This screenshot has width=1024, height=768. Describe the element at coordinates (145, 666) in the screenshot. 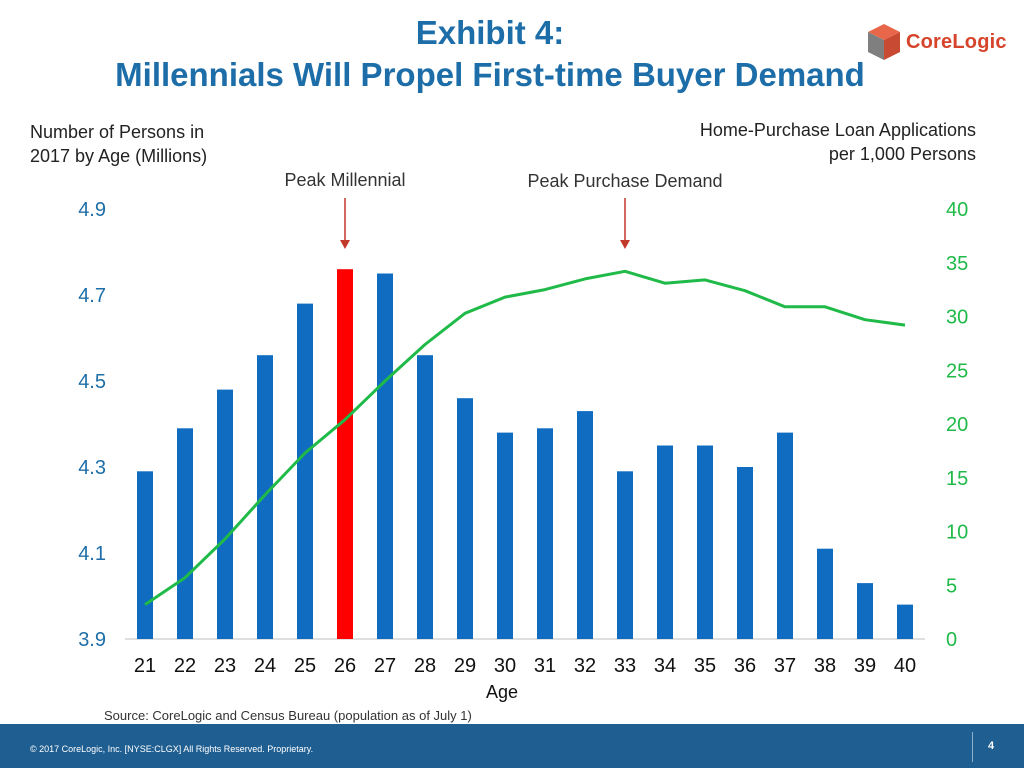

I see `x-tick-label: 21` at that location.